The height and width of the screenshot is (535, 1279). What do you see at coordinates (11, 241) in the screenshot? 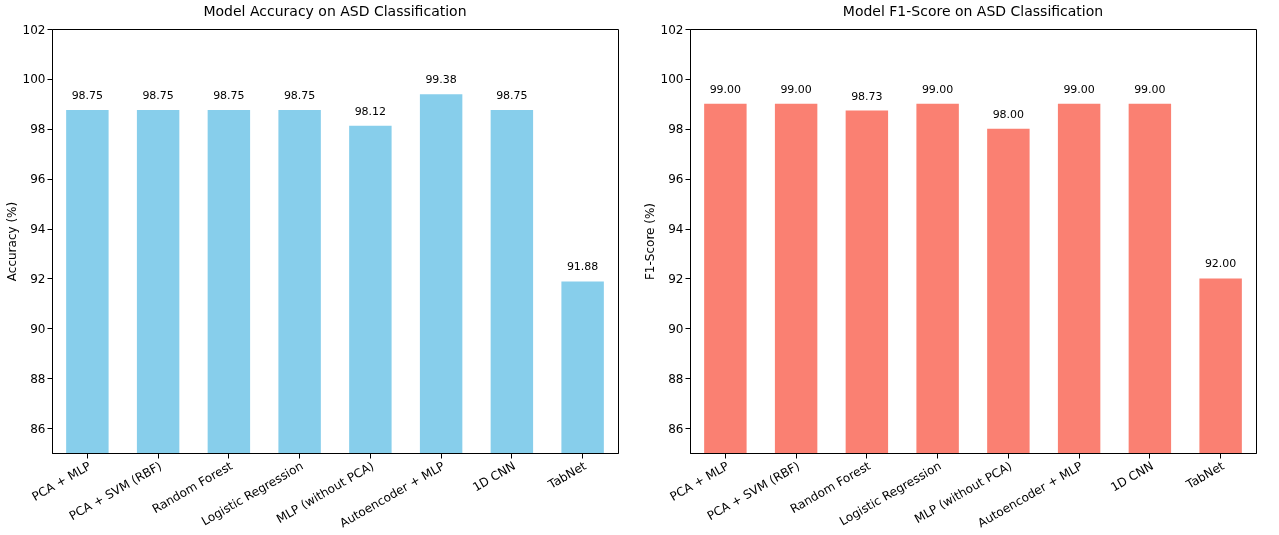
I see `y-axis-title: Accuracy (%)` at bounding box center [11, 241].